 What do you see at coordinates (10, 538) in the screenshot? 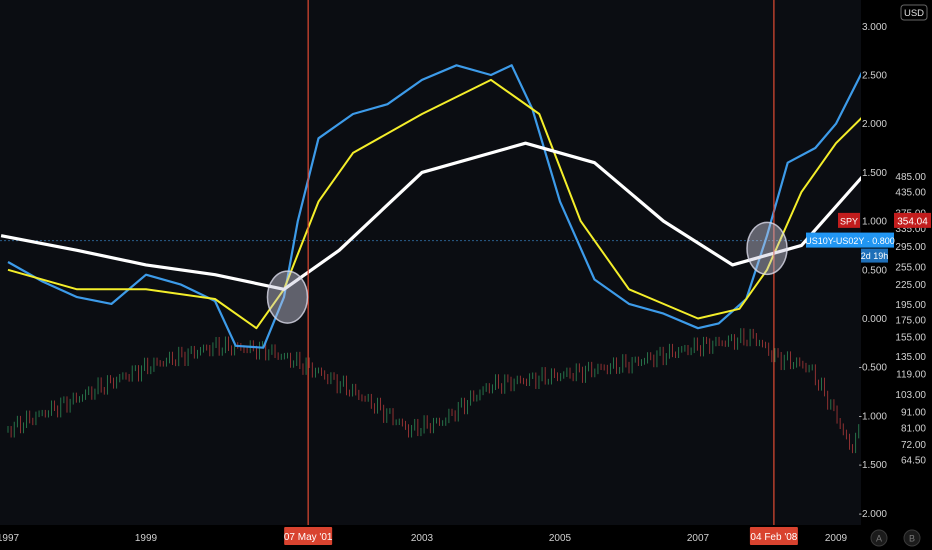
I see `x-tick-label: 1997` at bounding box center [10, 538].